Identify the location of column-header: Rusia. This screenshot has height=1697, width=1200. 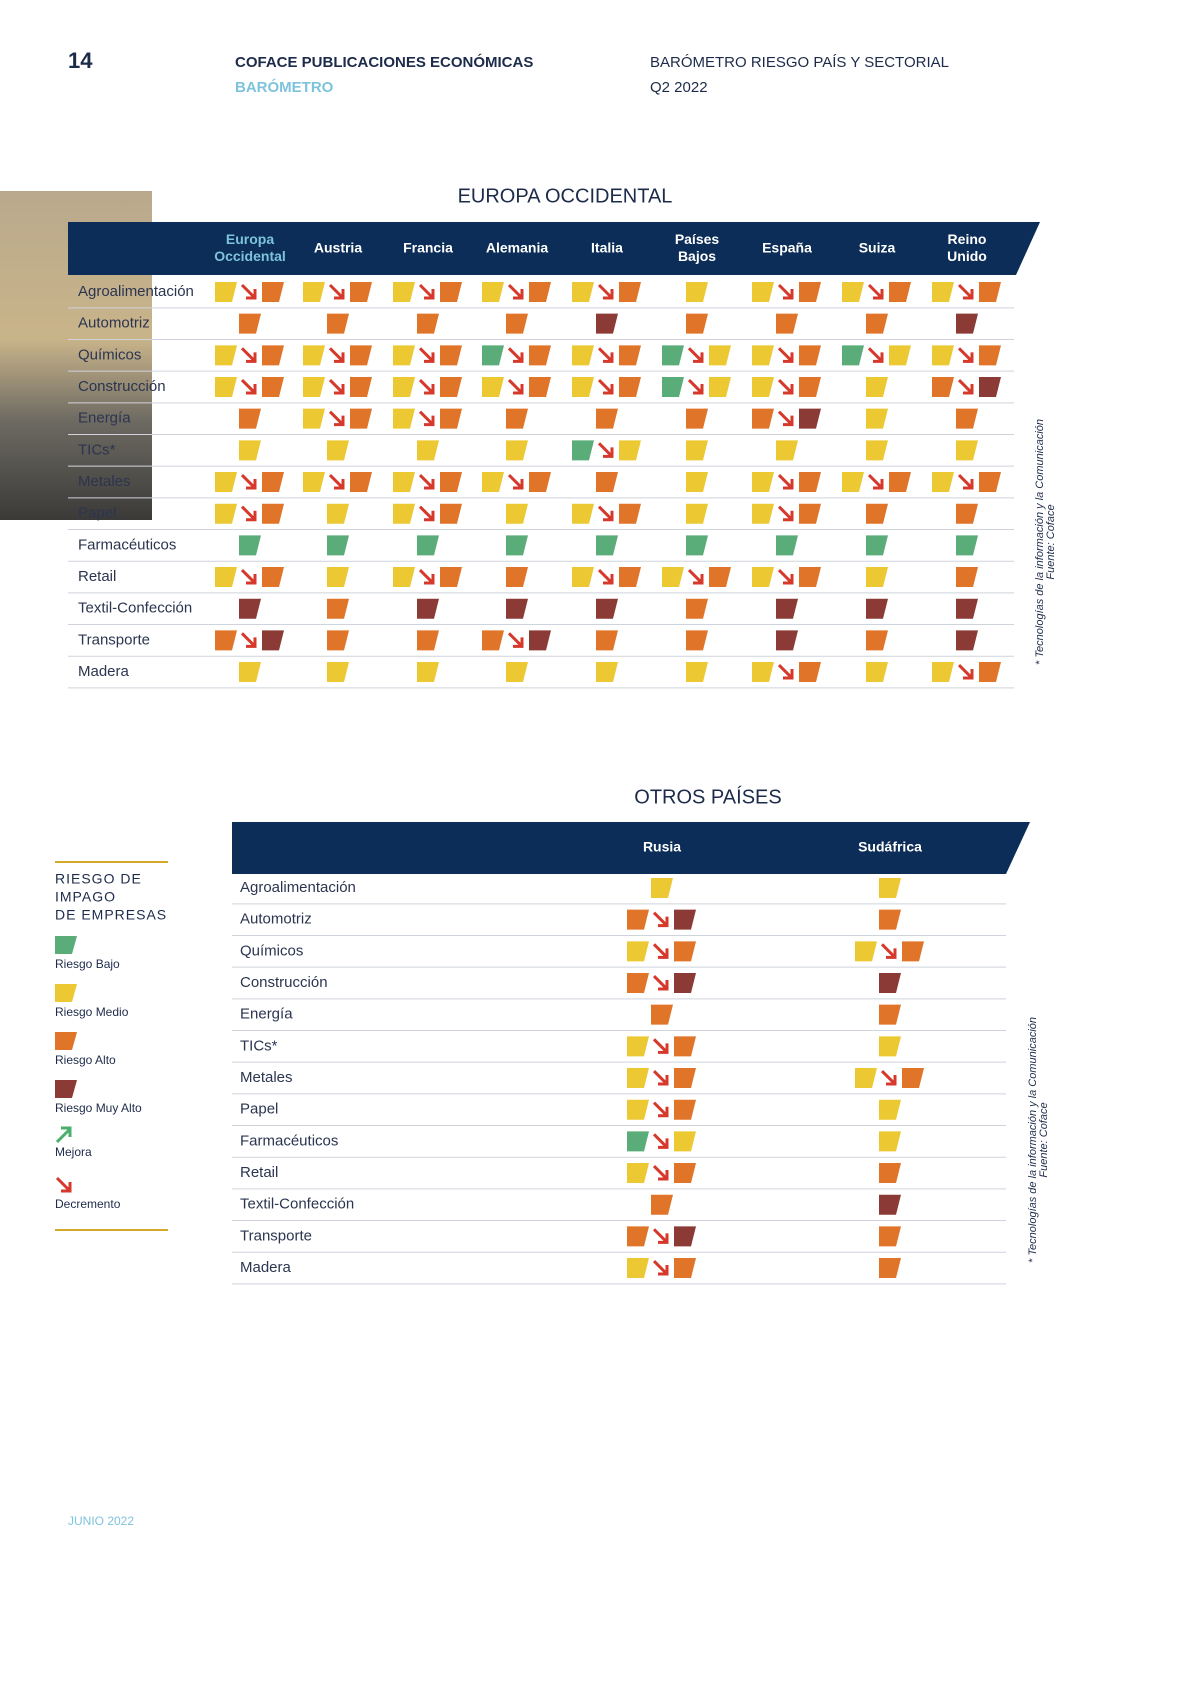
(662, 847).